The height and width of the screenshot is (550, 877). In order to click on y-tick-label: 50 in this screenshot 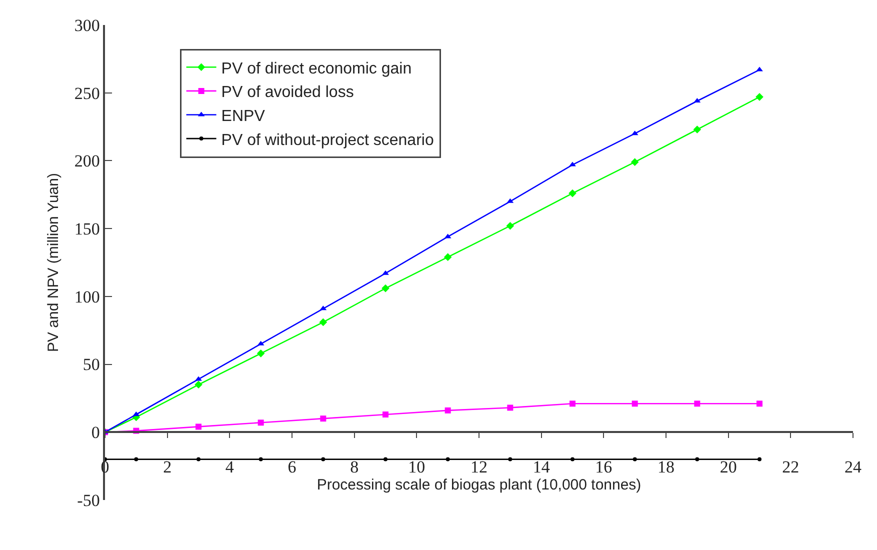, I will do `click(91, 364)`.